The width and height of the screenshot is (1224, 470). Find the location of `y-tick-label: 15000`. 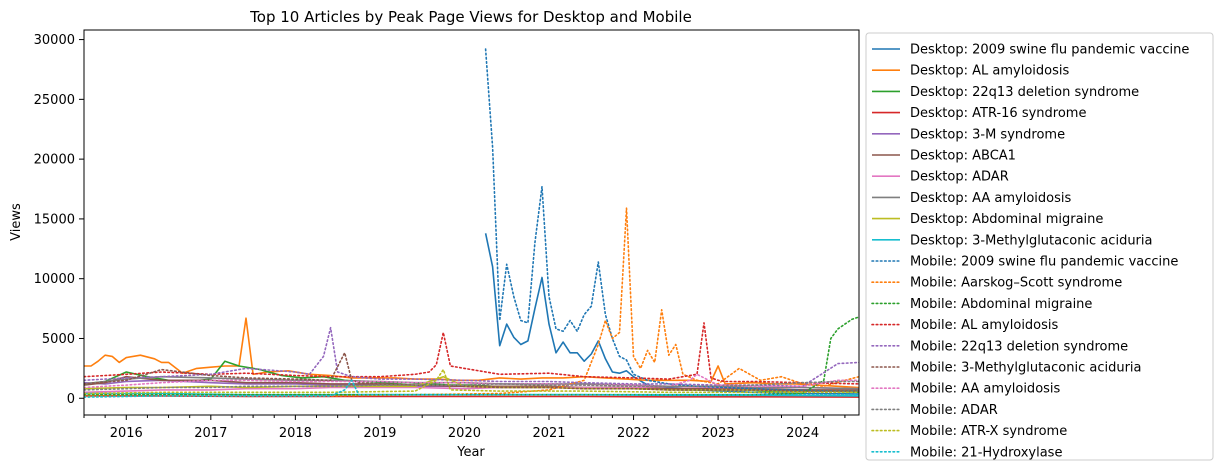

y-tick-label: 15000 is located at coordinates (54, 219).